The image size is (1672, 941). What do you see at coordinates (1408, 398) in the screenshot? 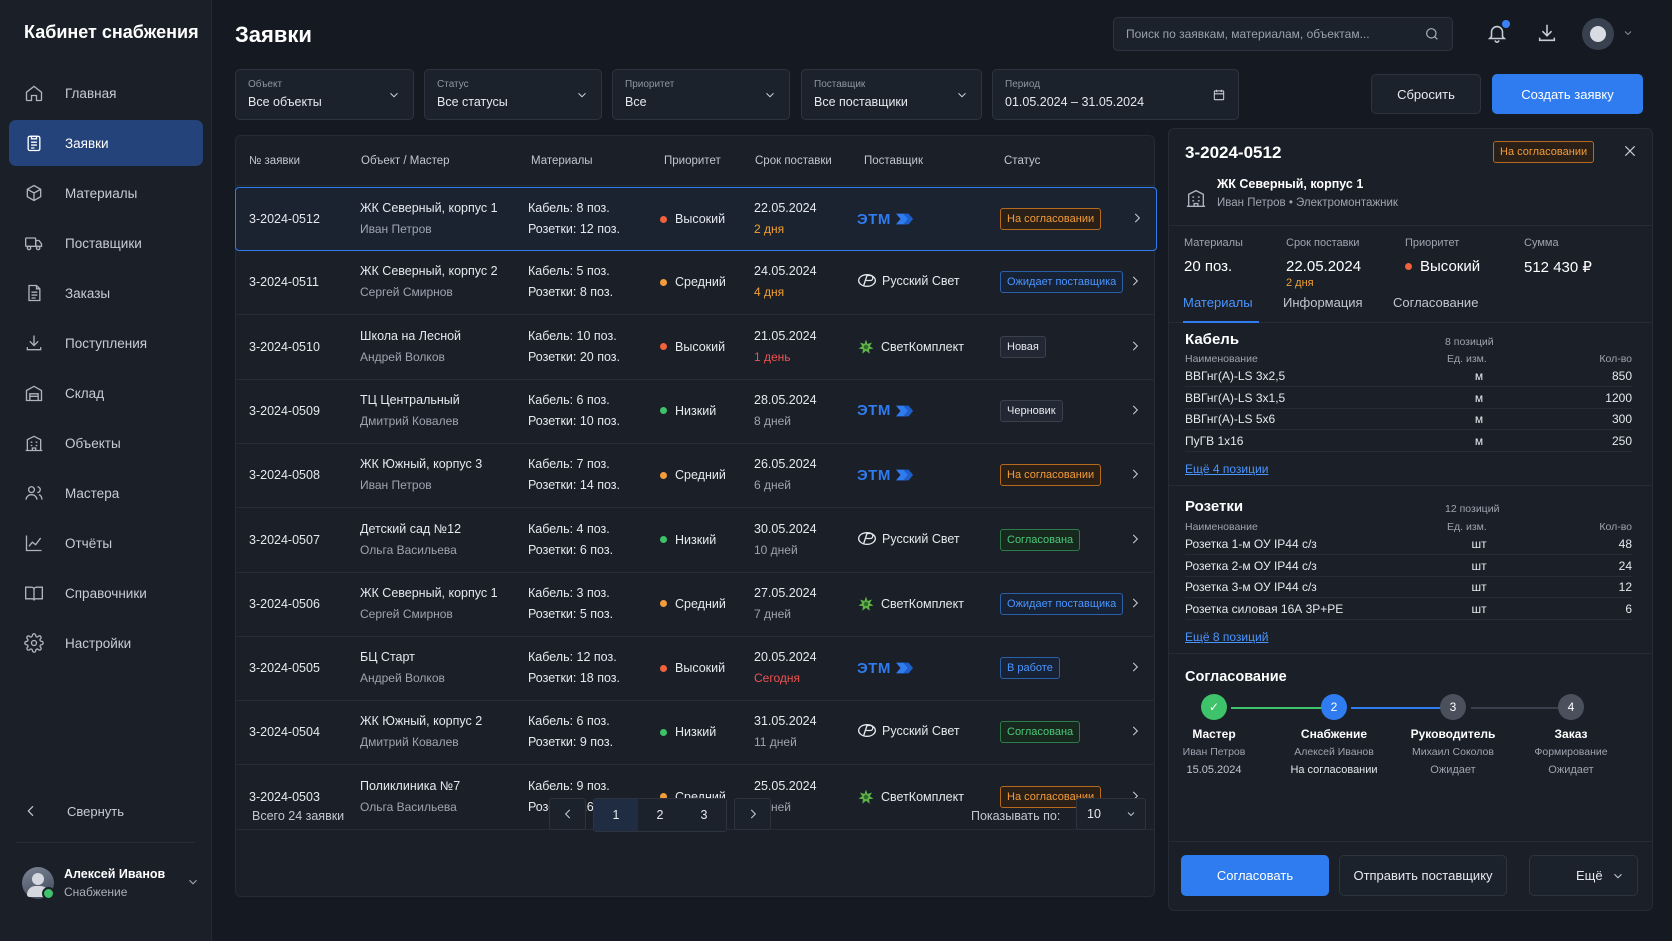
I see `material-row: ВВГнг(А)-LS 3х1,5 м 1200` at bounding box center [1408, 398].